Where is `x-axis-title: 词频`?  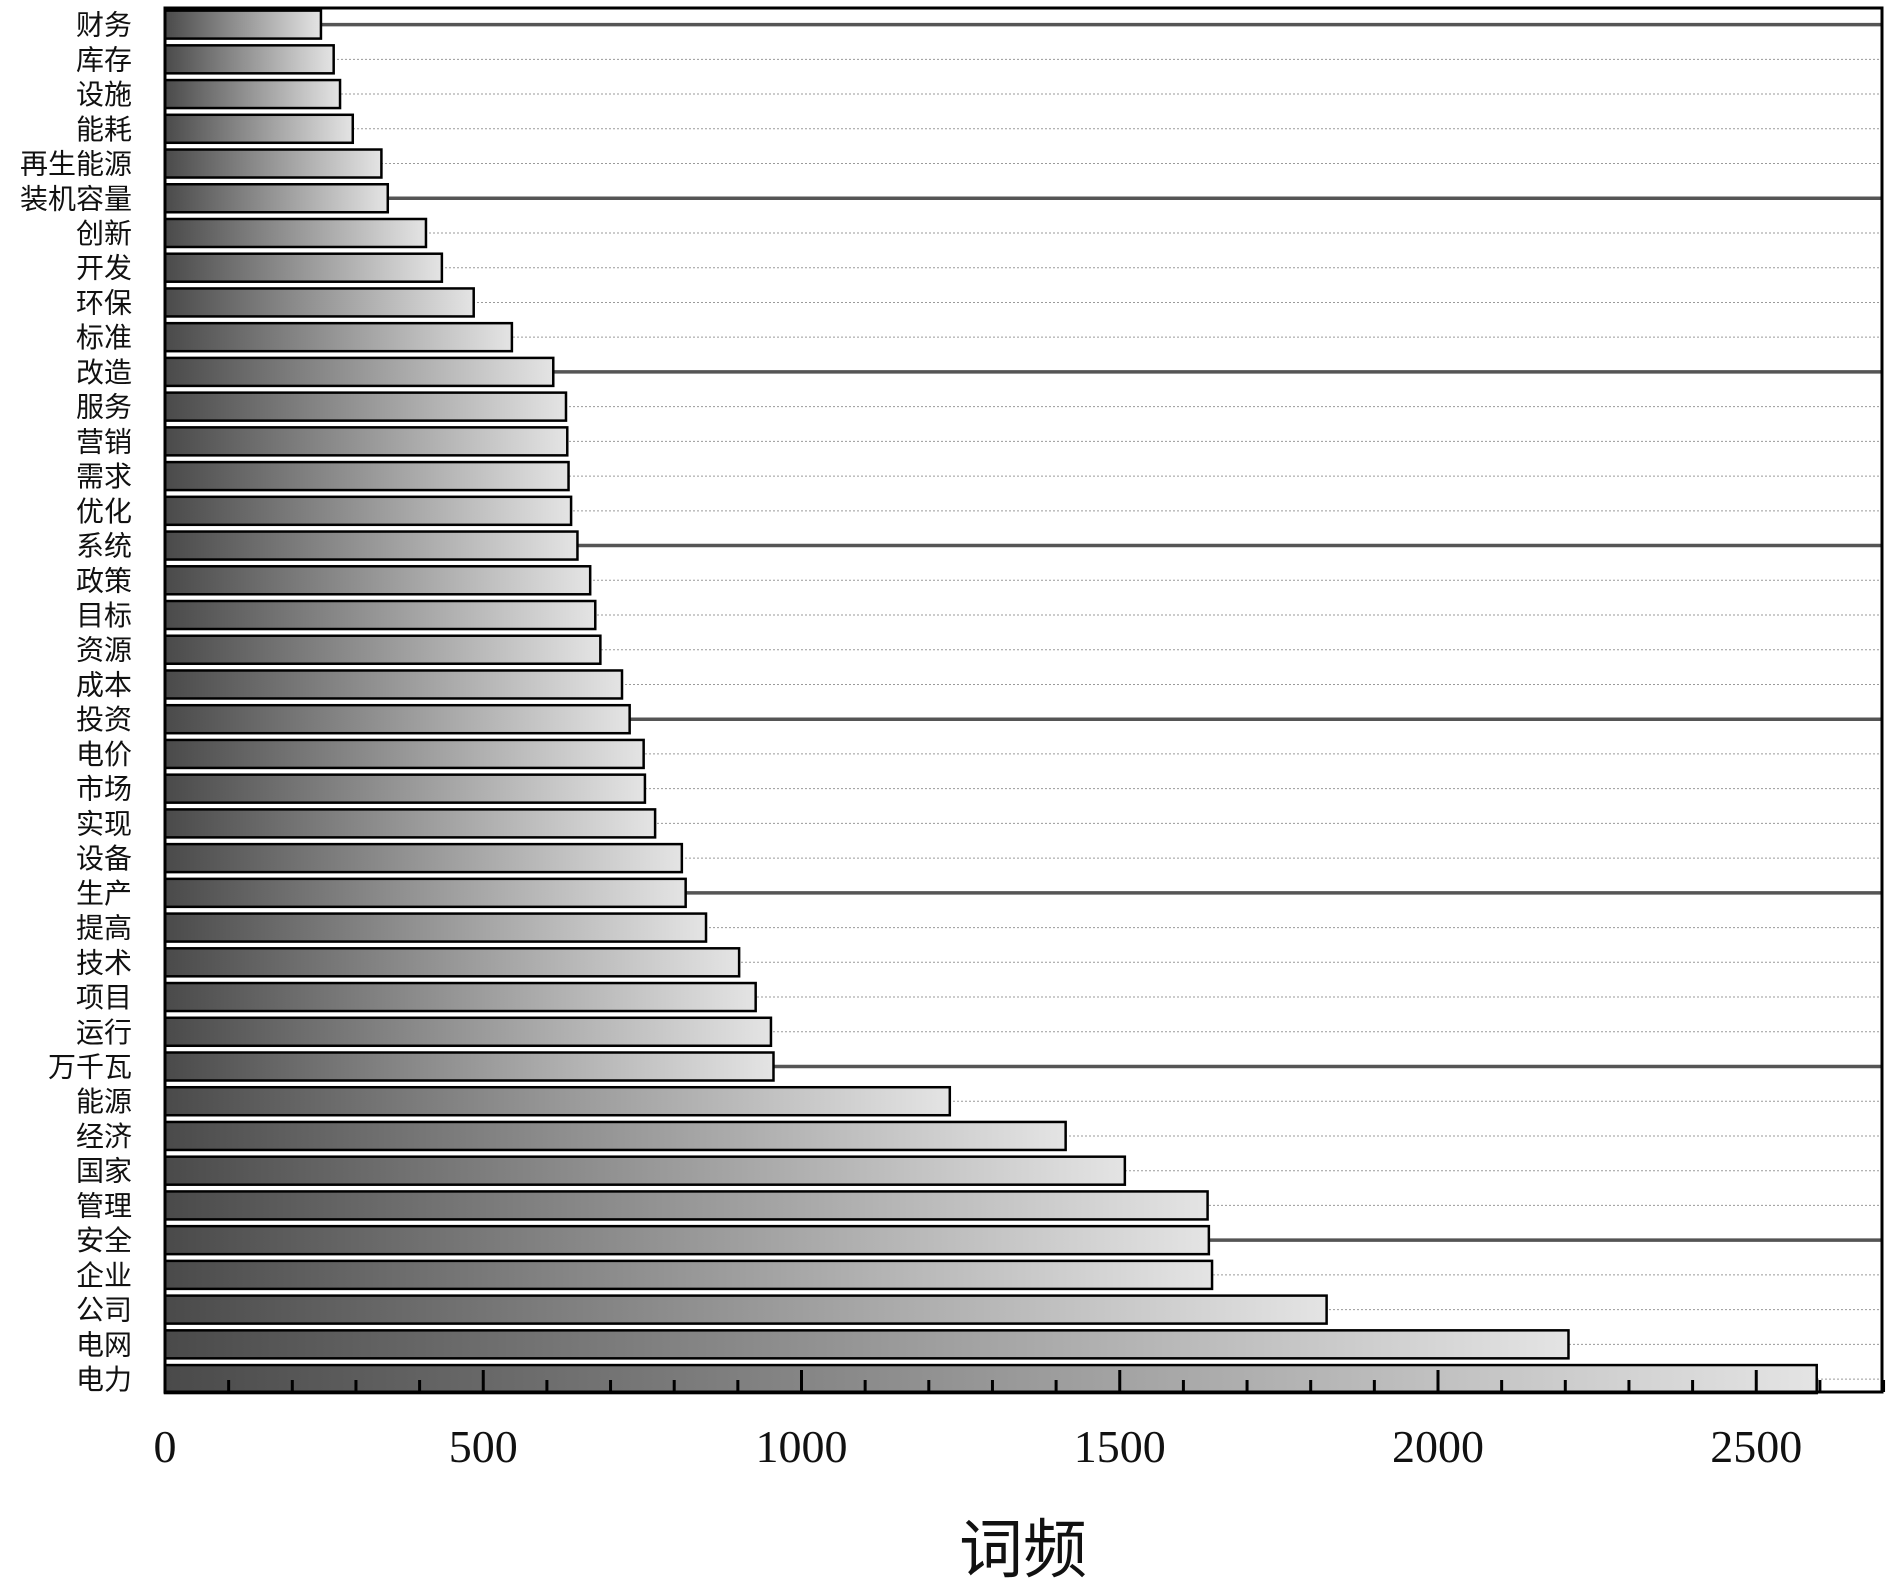
x-axis-title: 词频 is located at coordinates (1023, 1551).